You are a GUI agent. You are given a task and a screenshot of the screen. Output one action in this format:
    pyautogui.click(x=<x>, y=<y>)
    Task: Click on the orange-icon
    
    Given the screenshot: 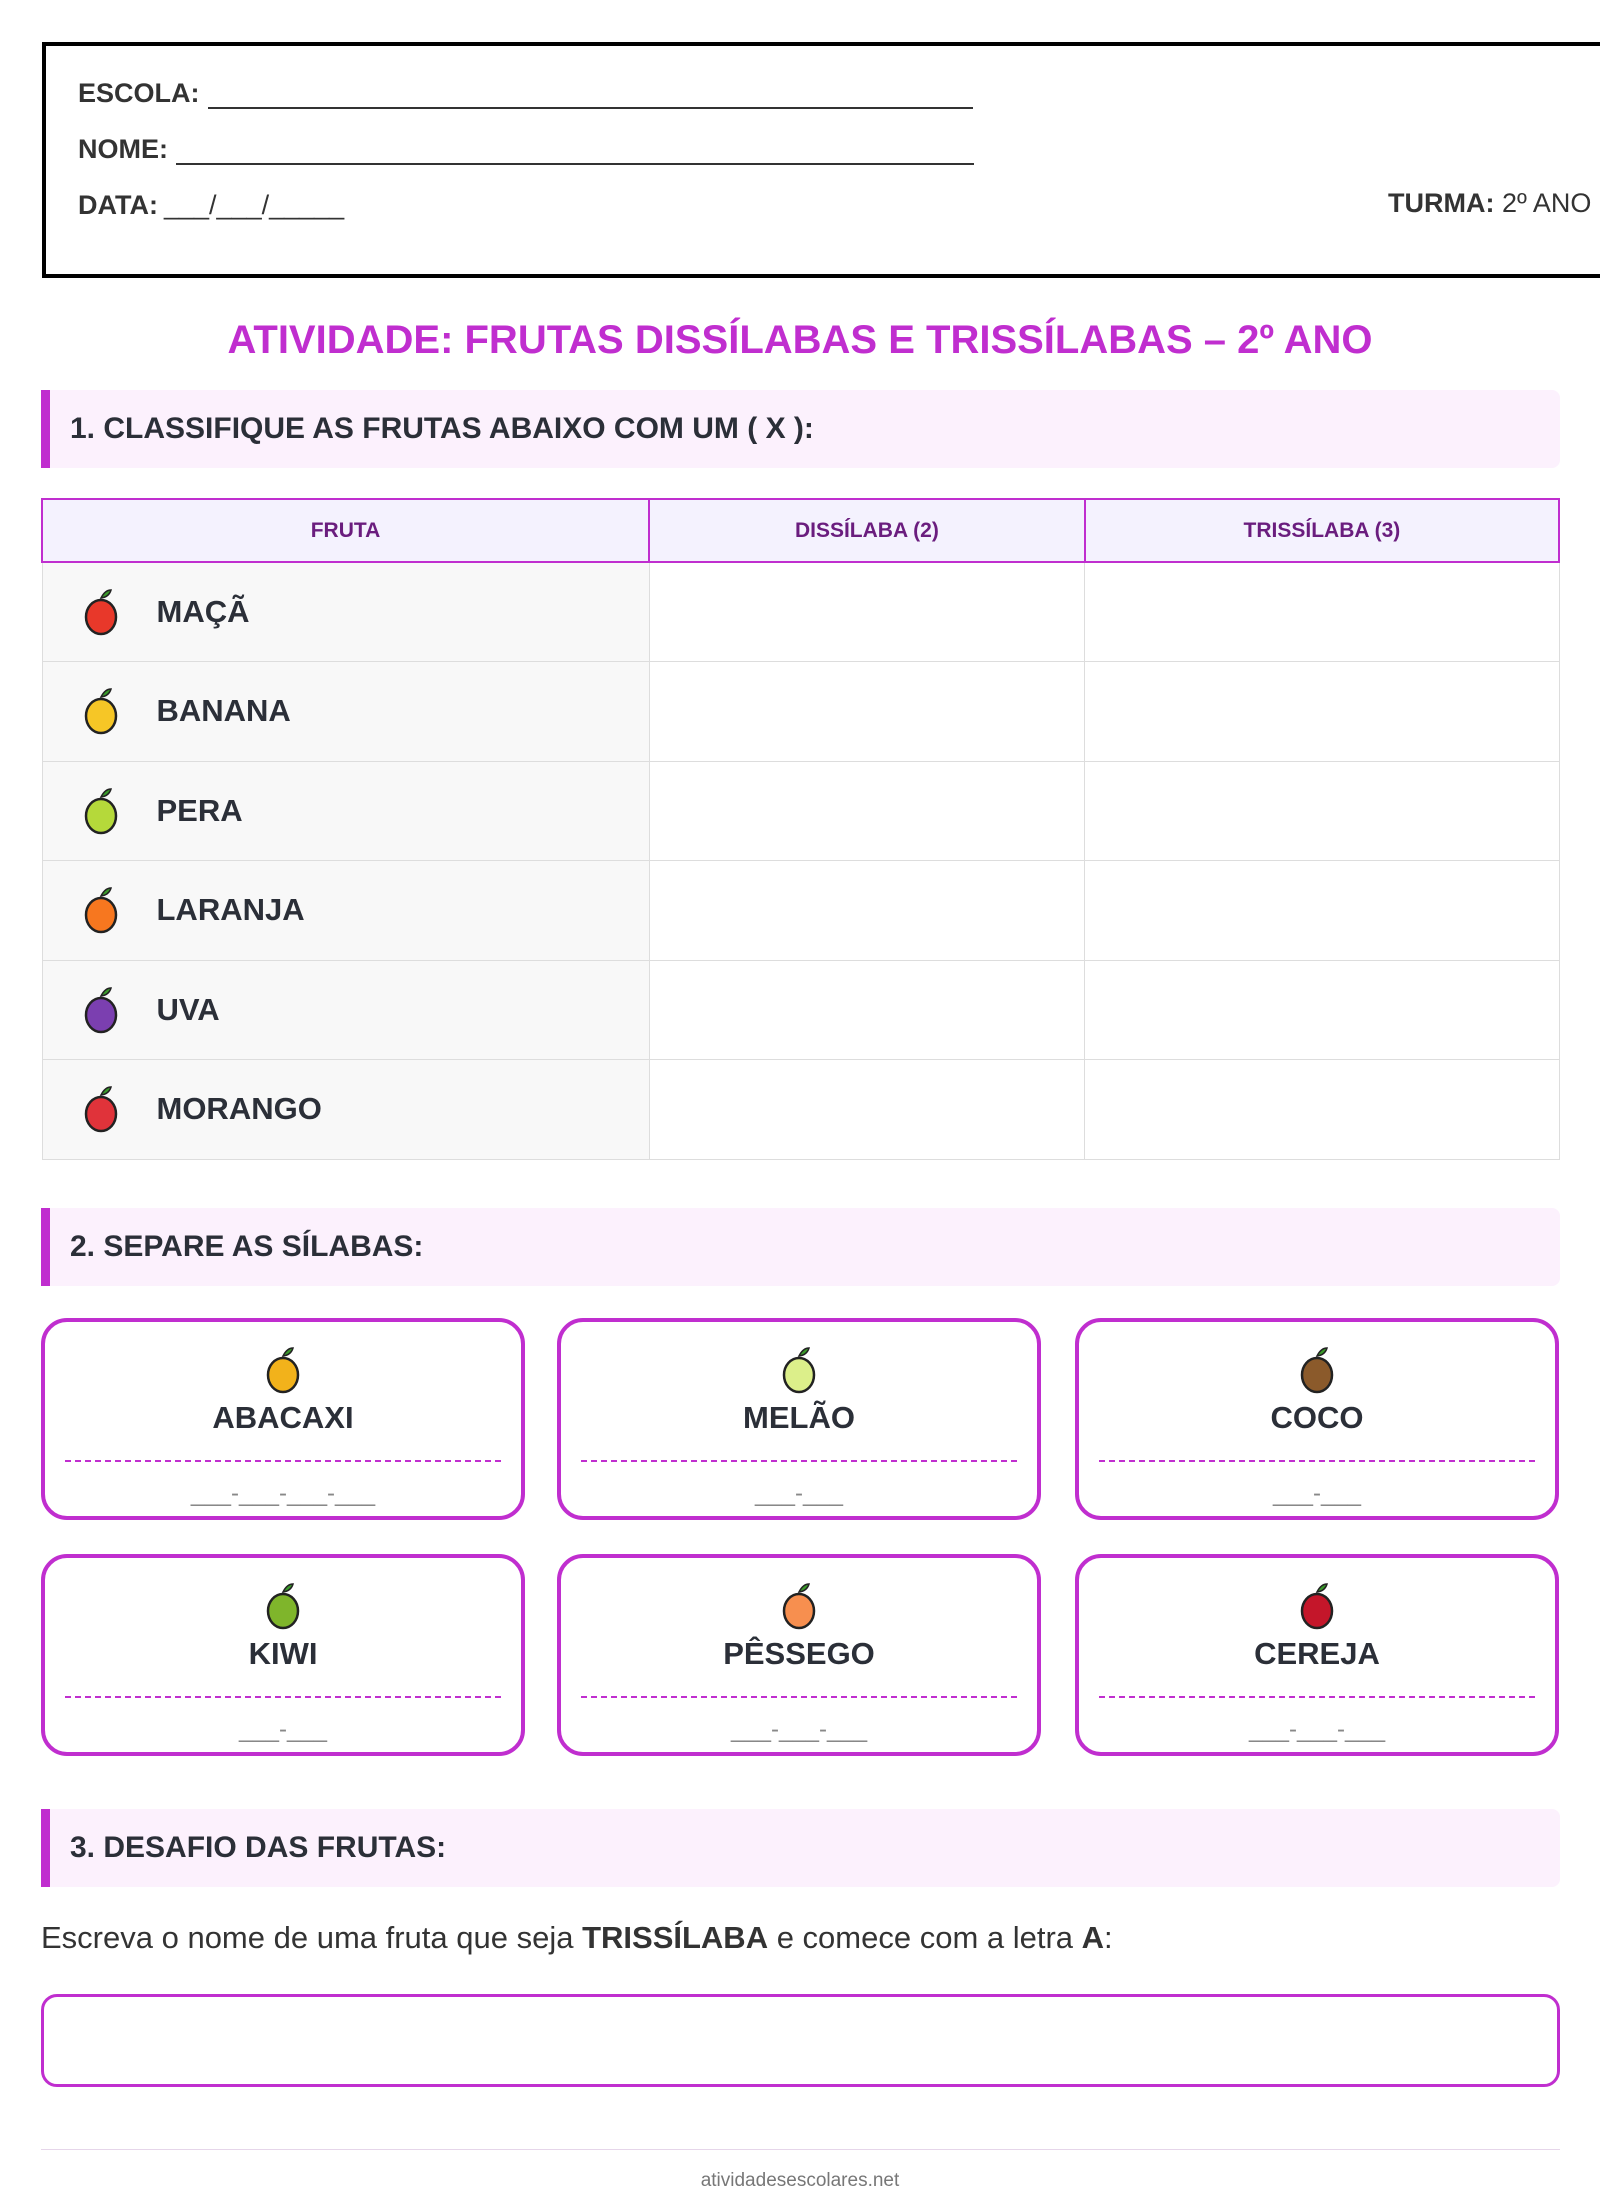 What is the action you would take?
    pyautogui.click(x=100, y=910)
    